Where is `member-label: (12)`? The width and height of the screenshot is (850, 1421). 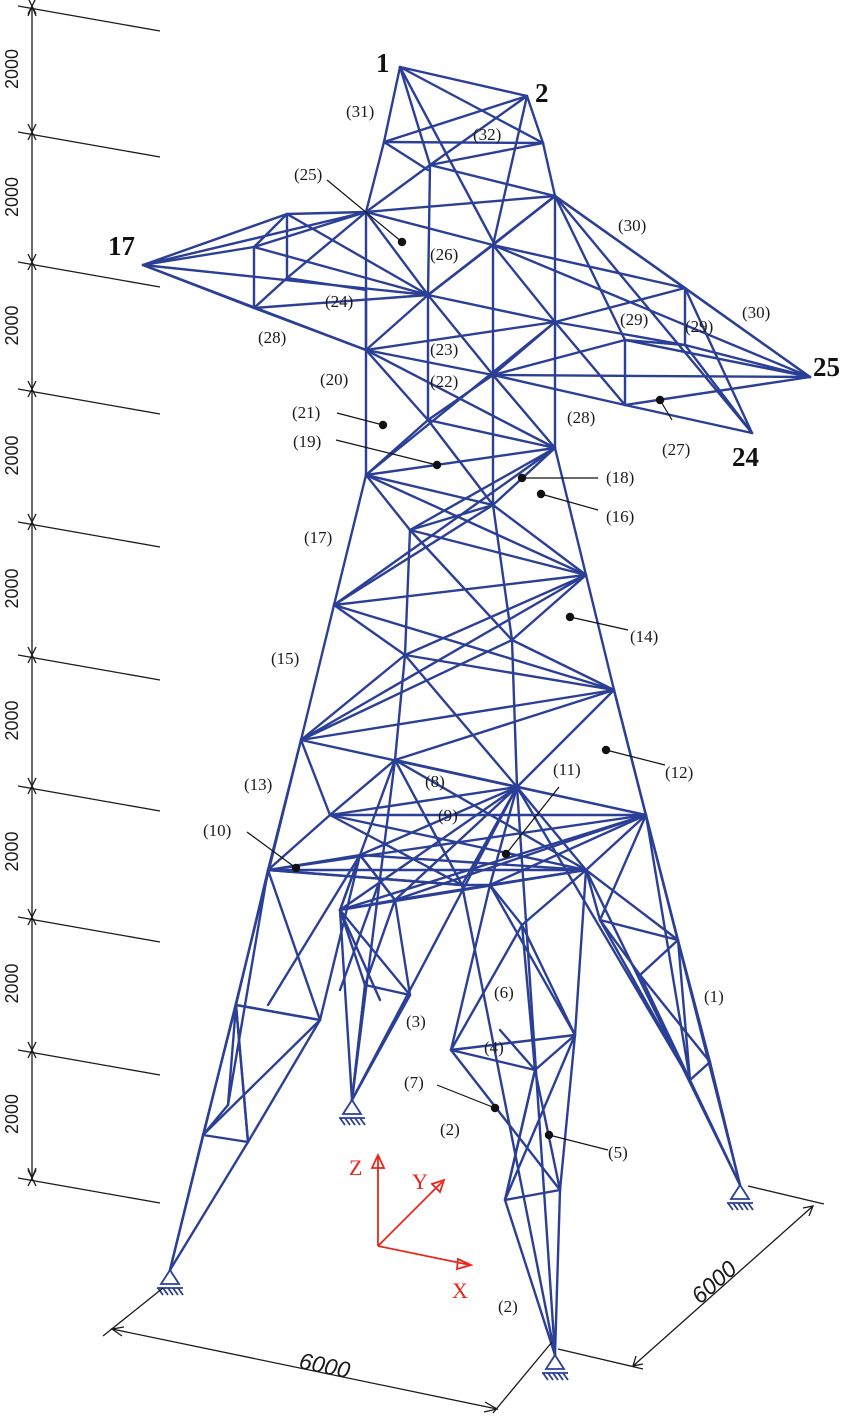
member-label: (12) is located at coordinates (679, 772).